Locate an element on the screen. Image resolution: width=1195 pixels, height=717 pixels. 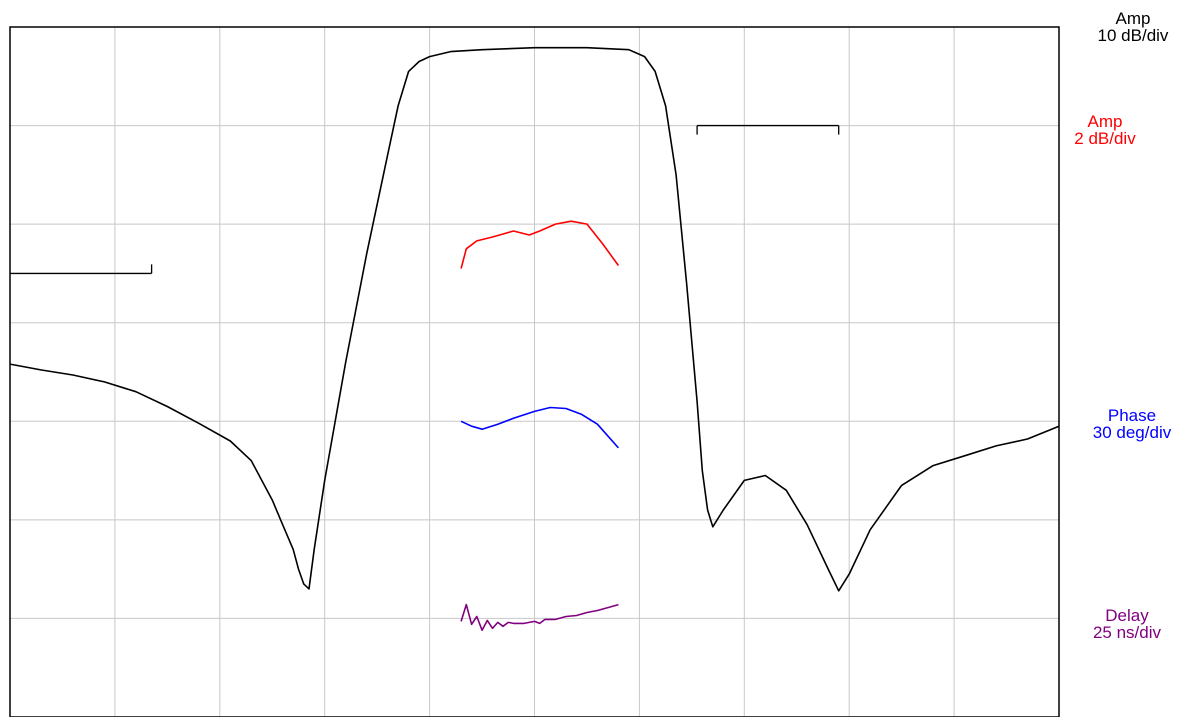
amp-2db-scale-label: Amp 2 dB/div is located at coordinates (1105, 130).